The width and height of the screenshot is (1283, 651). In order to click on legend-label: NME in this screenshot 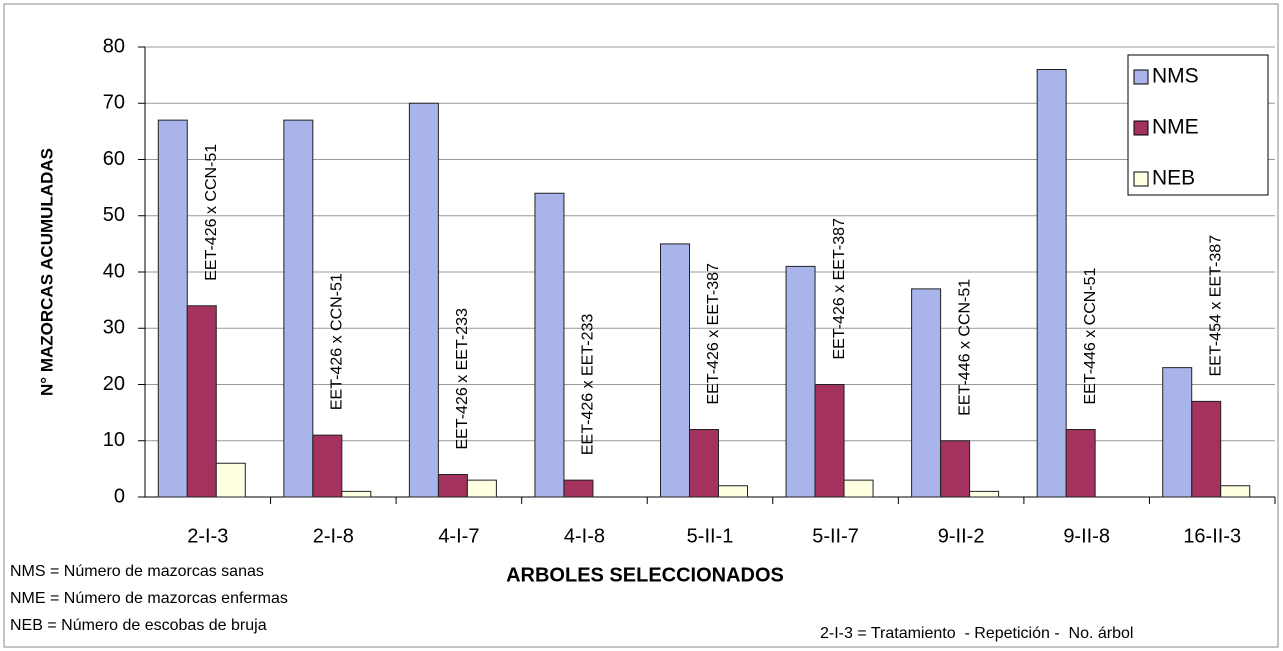, I will do `click(1175, 127)`.